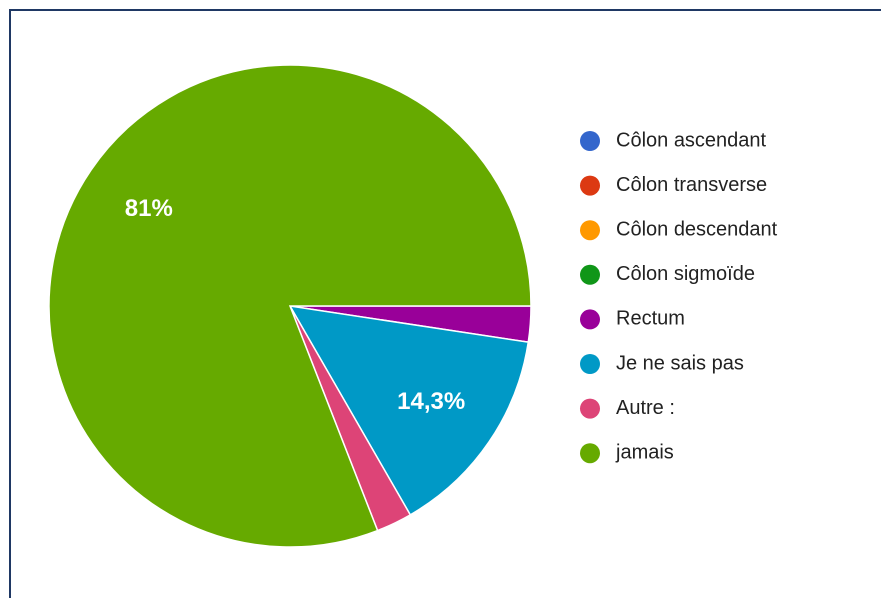 The height and width of the screenshot is (598, 881). Describe the element at coordinates (650, 319) in the screenshot. I see `legend-label: Rectum` at that location.